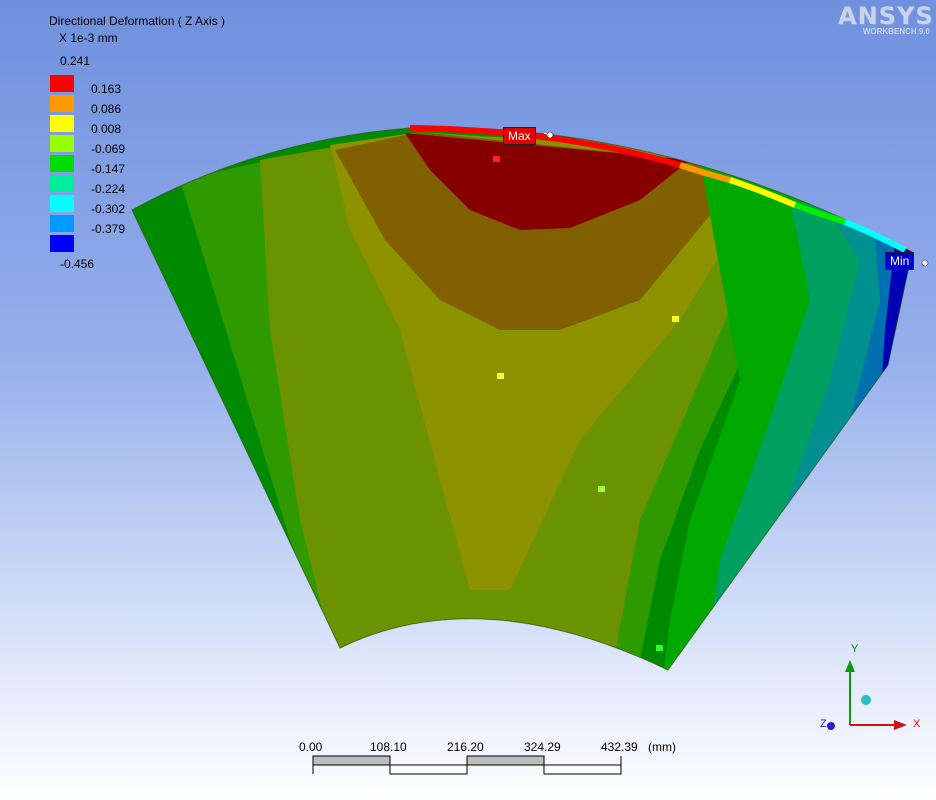  I want to click on coordinate-triad, so click(867, 695).